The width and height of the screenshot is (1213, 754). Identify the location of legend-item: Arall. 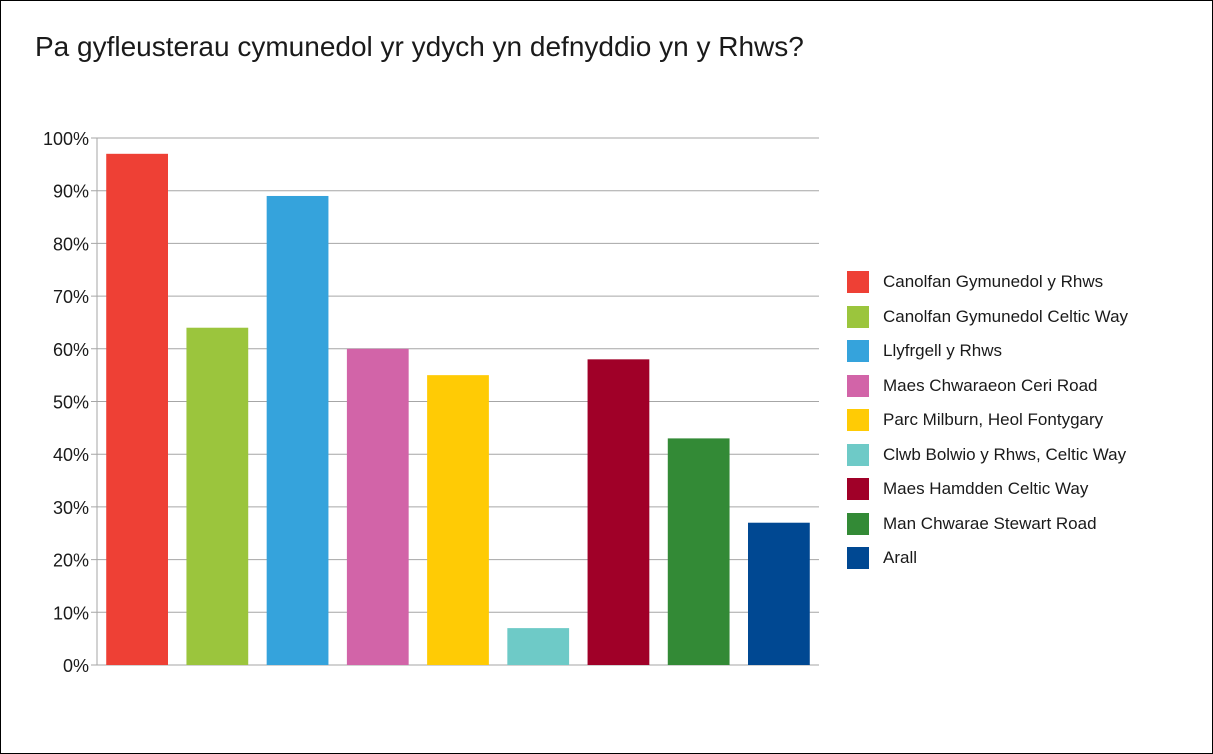
(987, 558).